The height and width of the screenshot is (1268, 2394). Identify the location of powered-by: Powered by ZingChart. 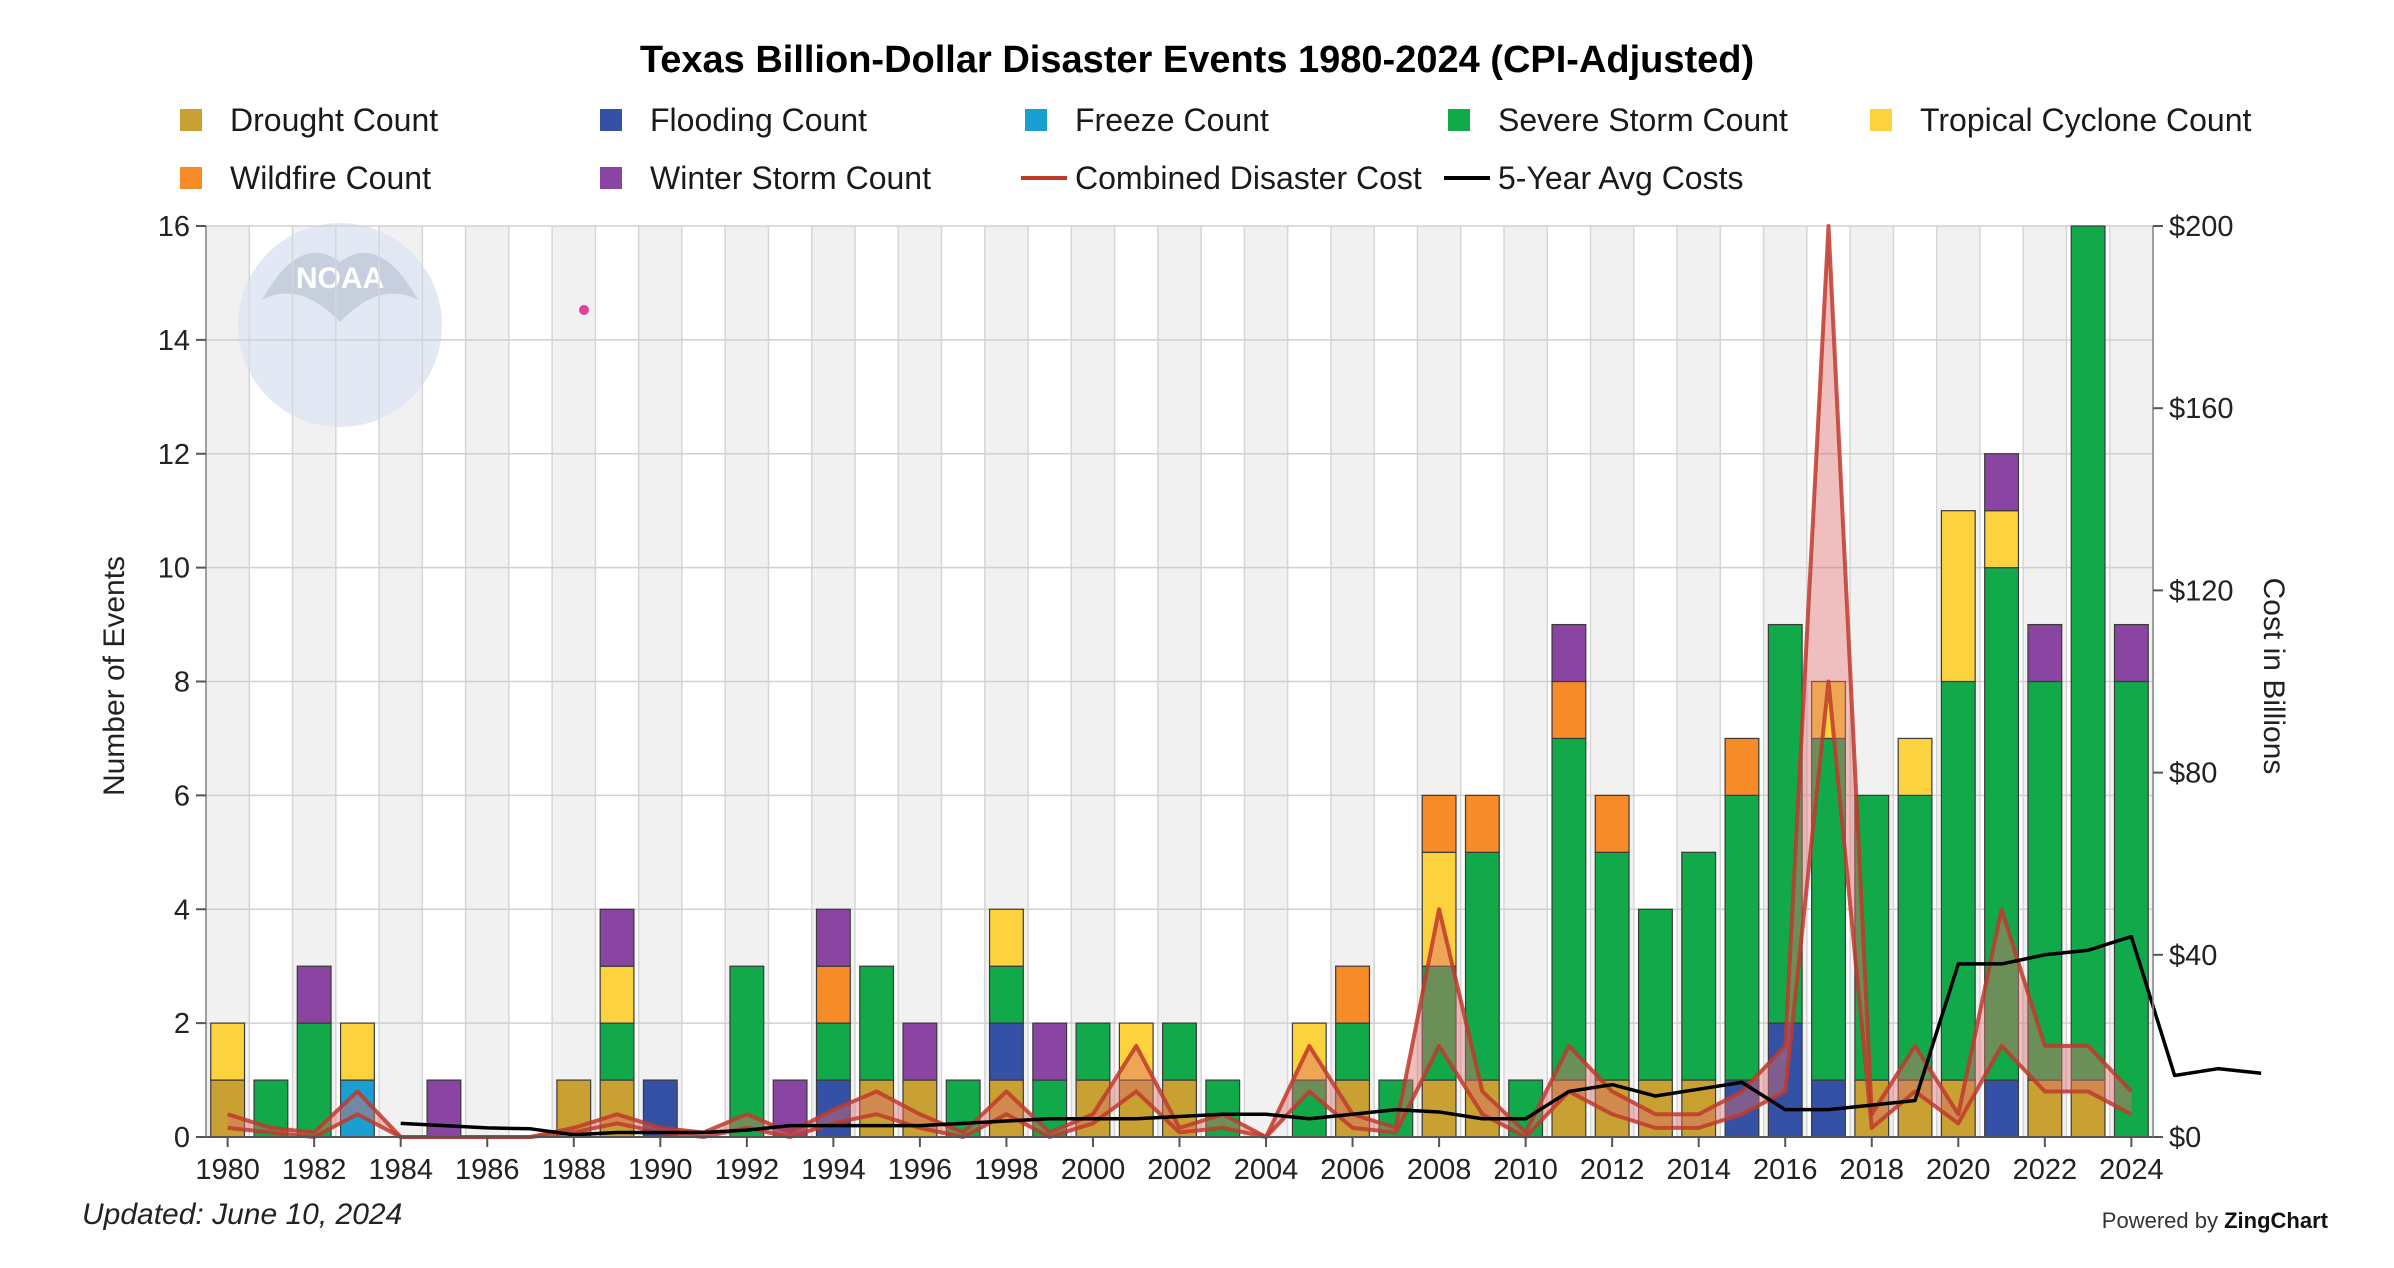
(2215, 1221).